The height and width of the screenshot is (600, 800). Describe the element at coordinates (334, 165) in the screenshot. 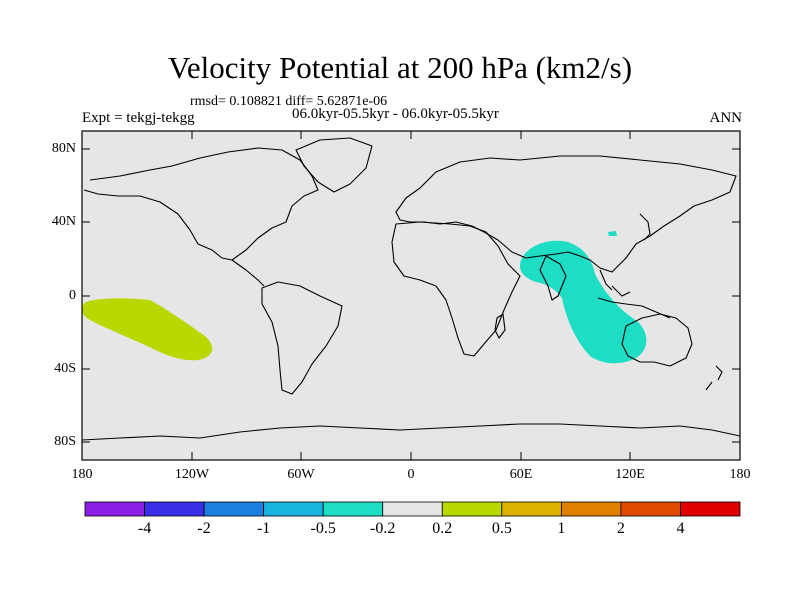

I see `greenland-coast` at that location.